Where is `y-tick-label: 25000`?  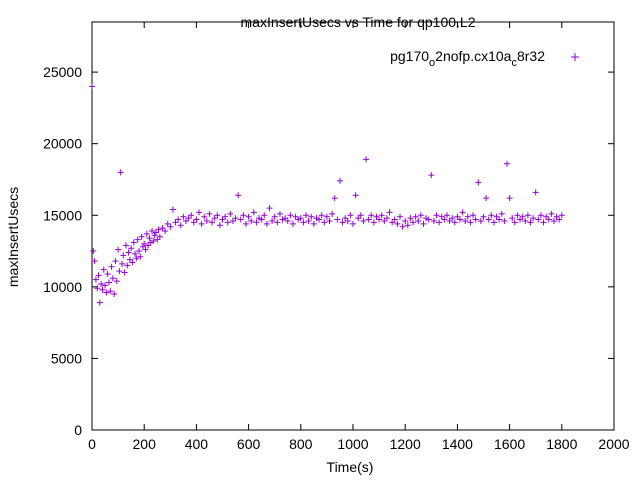 y-tick-label: 25000 is located at coordinates (62, 72).